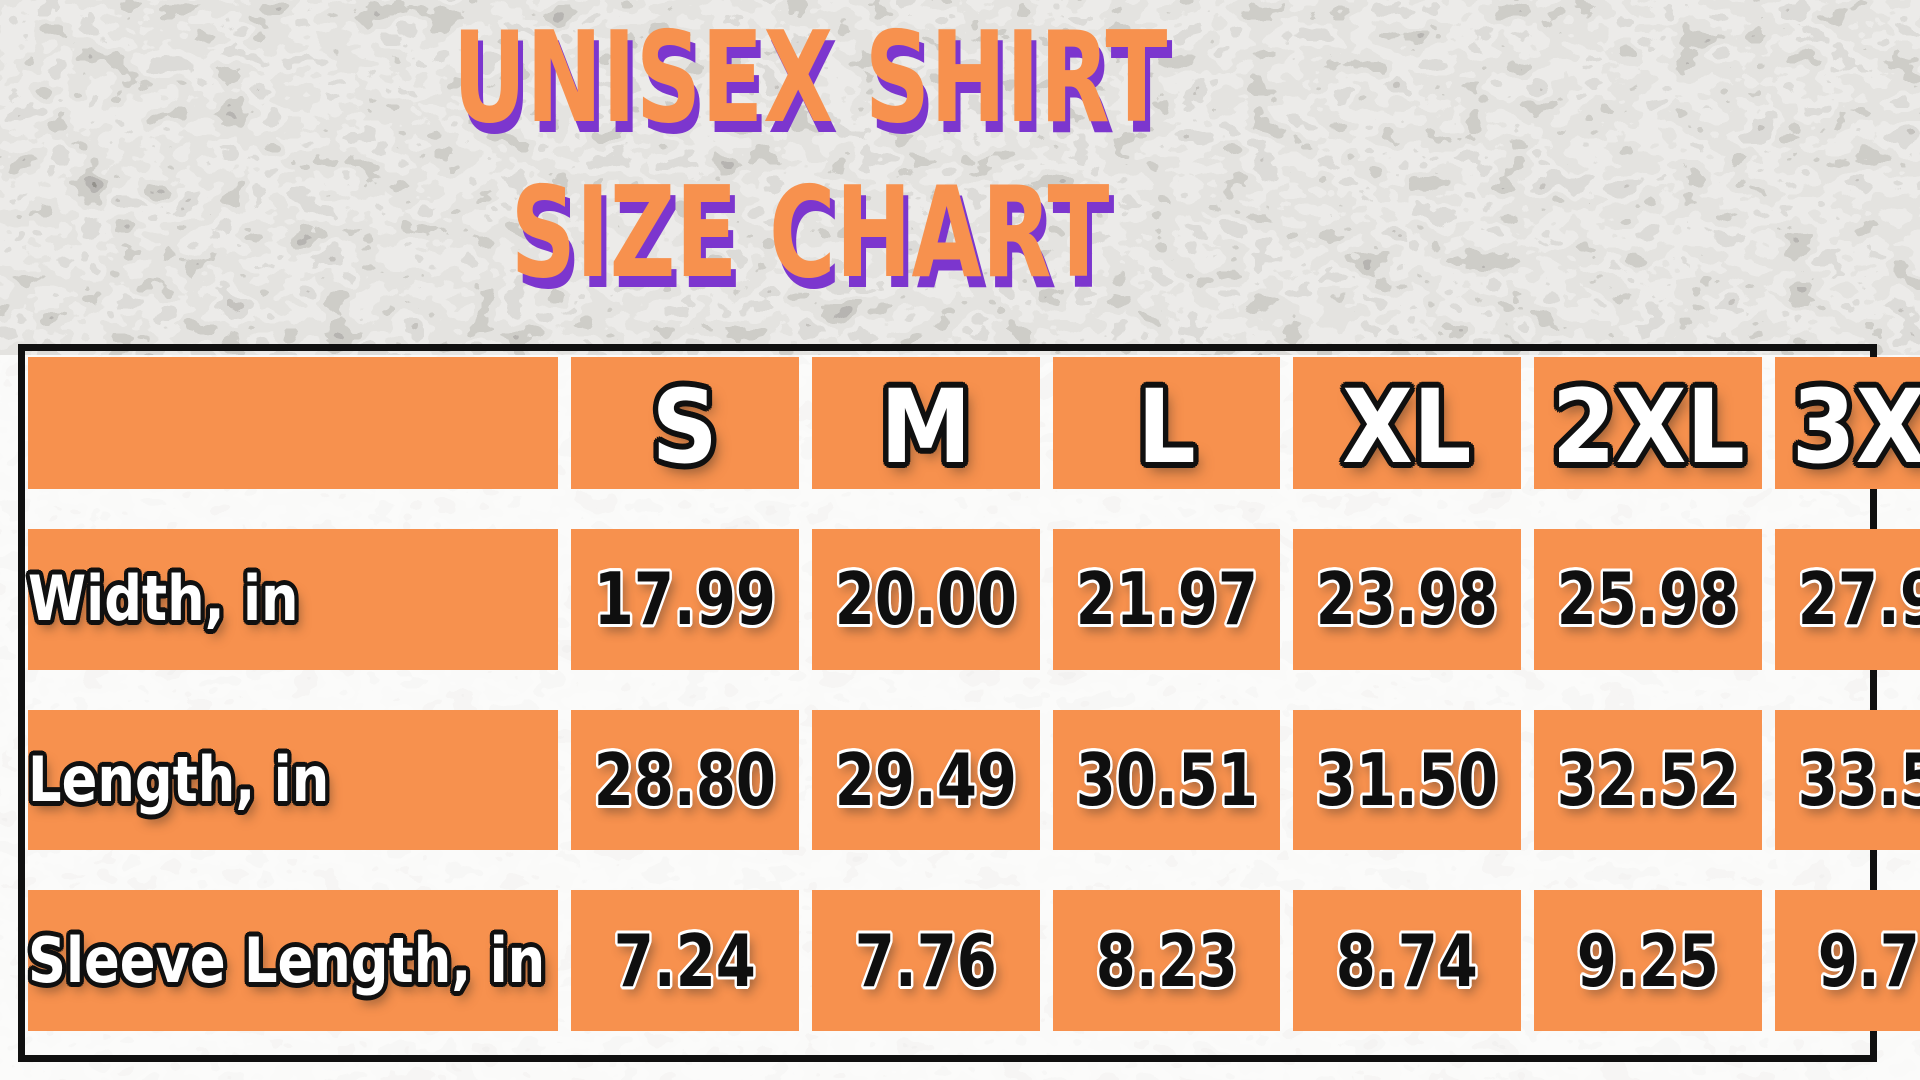 The height and width of the screenshot is (1080, 1920). I want to click on col-header-label: S, so click(684, 427).